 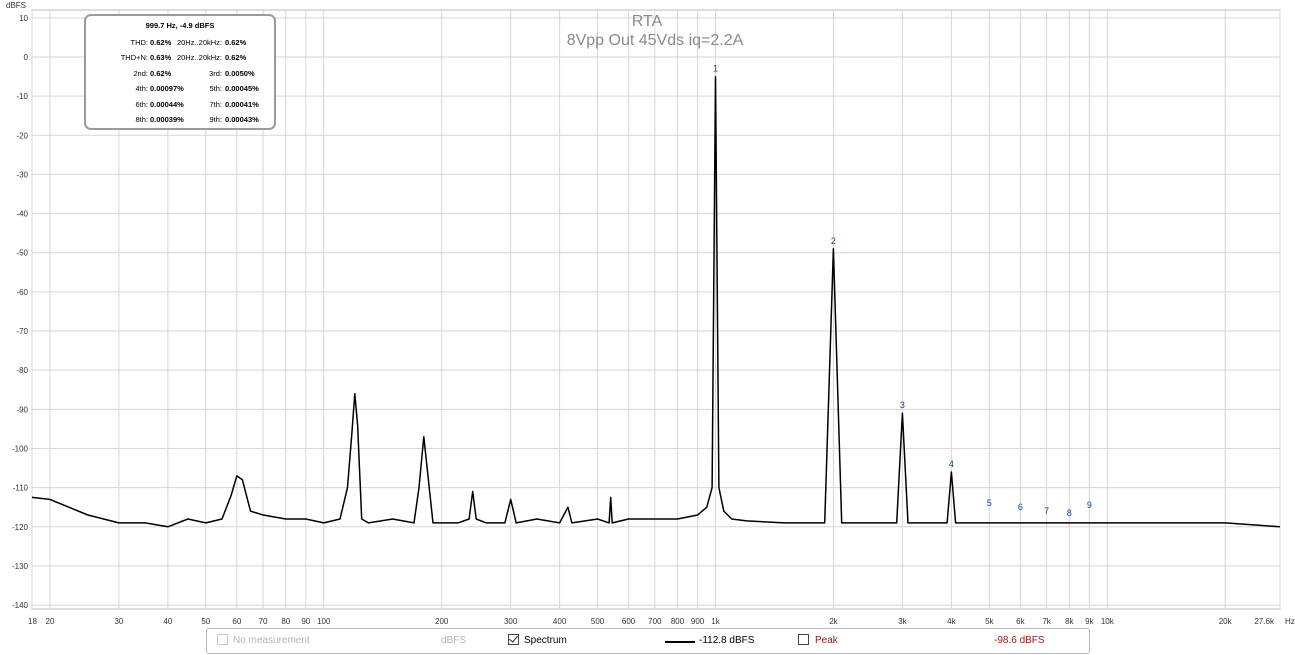 I want to click on spectrum-line-swatch, so click(x=680, y=642).